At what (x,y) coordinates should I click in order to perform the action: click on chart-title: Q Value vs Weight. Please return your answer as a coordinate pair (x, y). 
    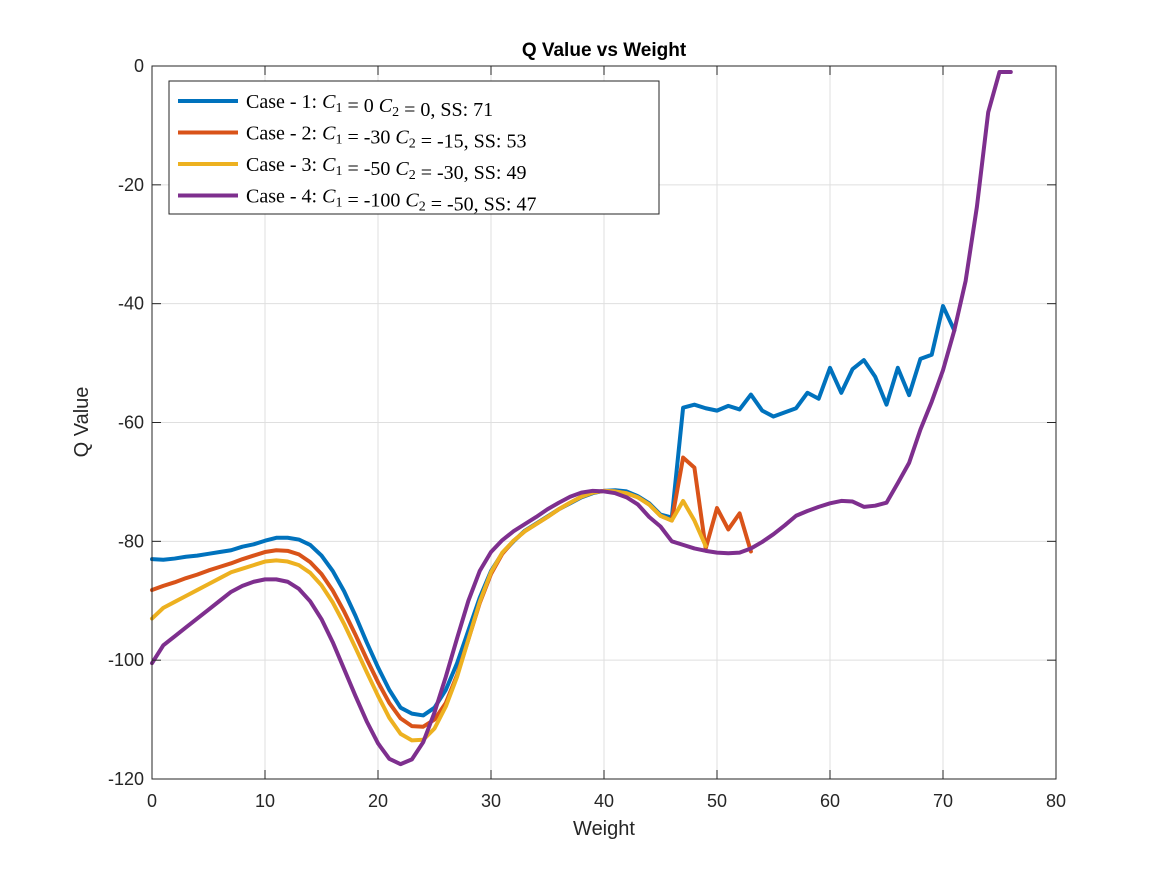
    Looking at the image, I should click on (604, 50).